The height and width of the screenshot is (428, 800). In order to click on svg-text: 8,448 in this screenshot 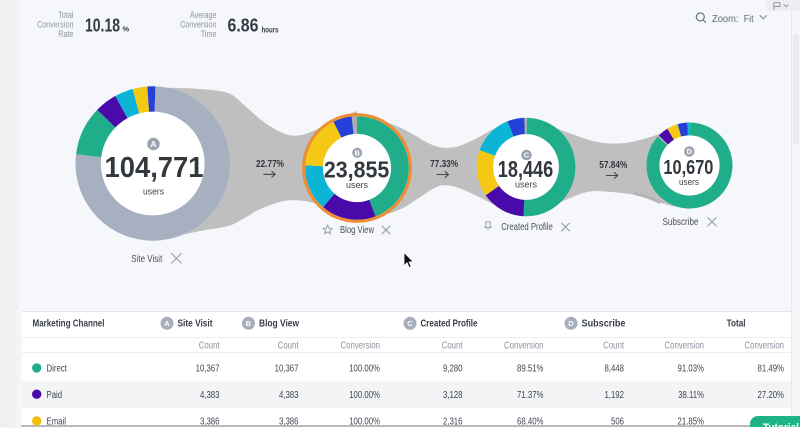, I will do `click(614, 369)`.